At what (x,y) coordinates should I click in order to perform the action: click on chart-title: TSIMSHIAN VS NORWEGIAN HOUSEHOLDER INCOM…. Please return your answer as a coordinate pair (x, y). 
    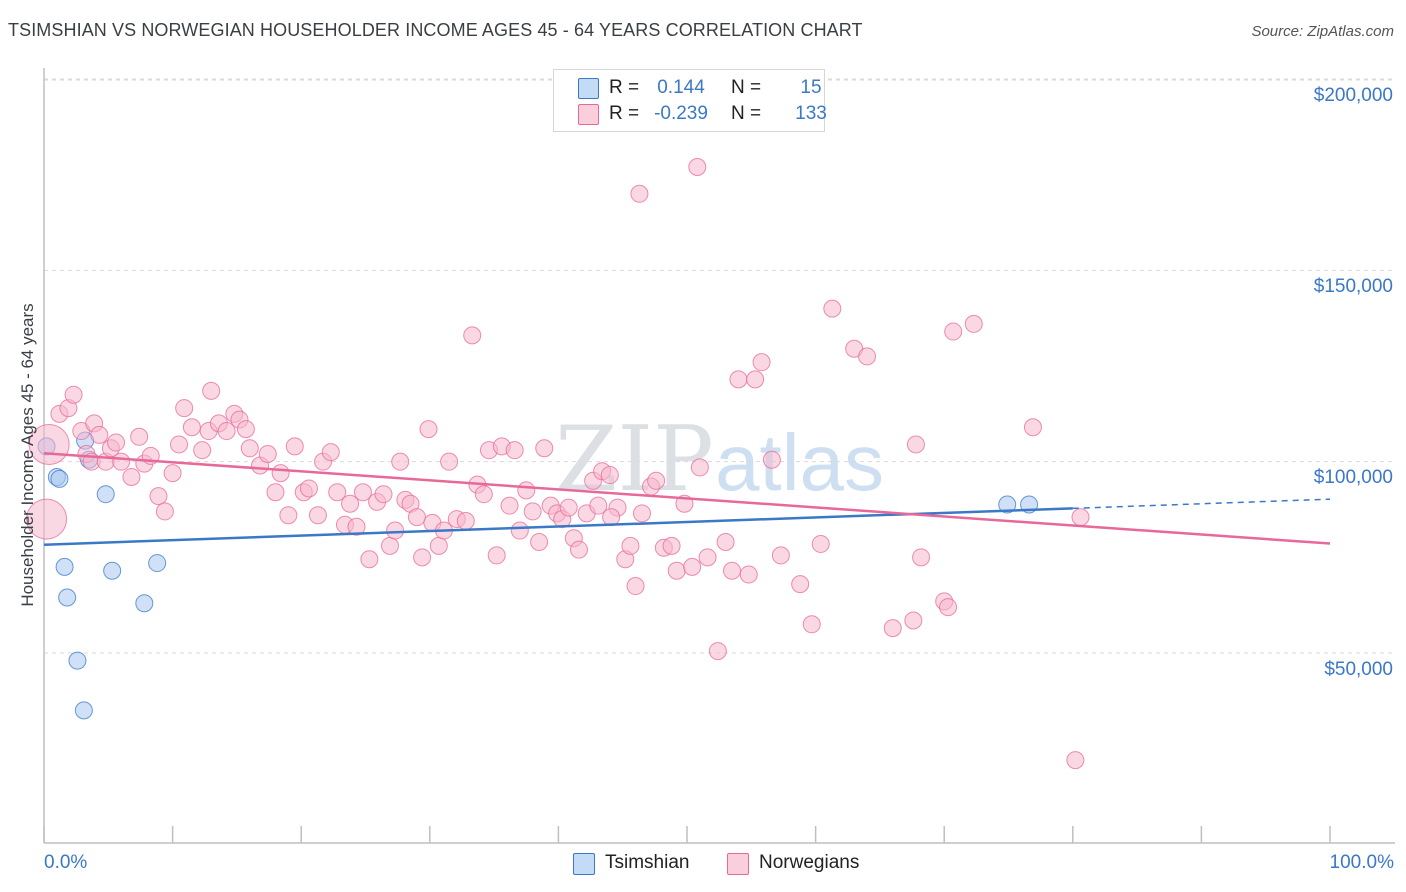
    Looking at the image, I should click on (435, 30).